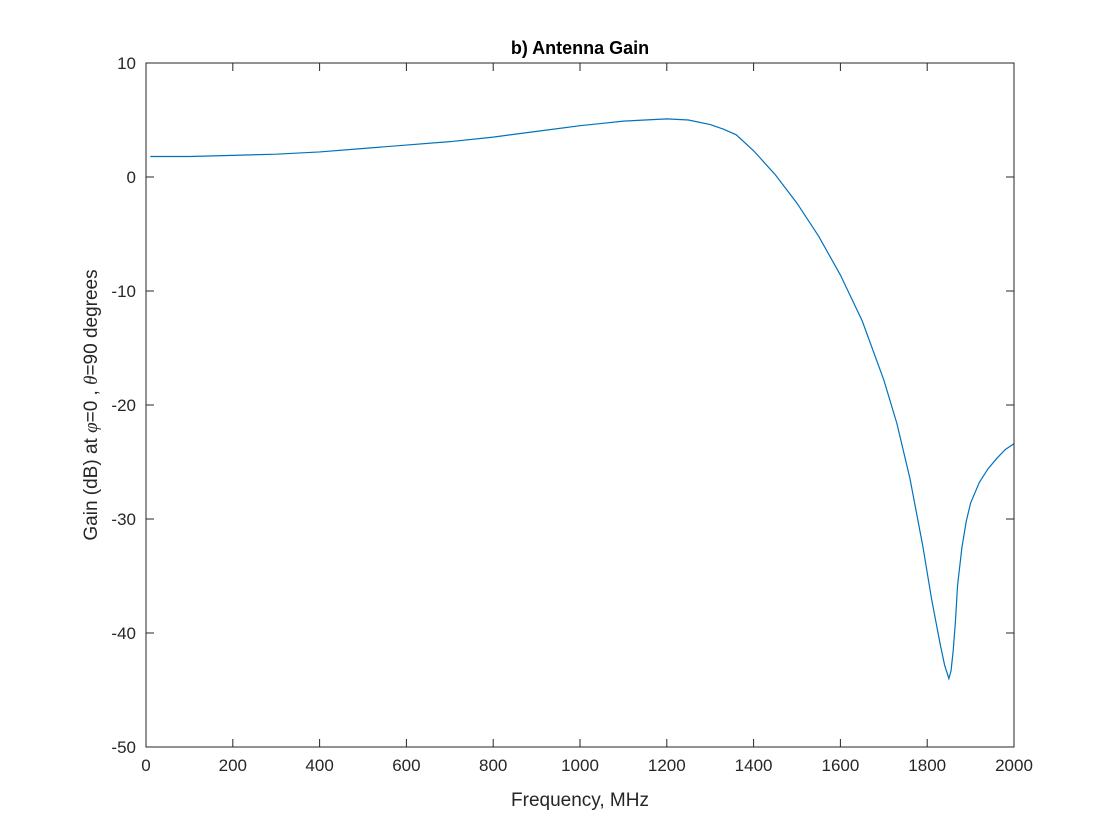  Describe the element at coordinates (123, 291) in the screenshot. I see `y-tick-label: -10` at that location.